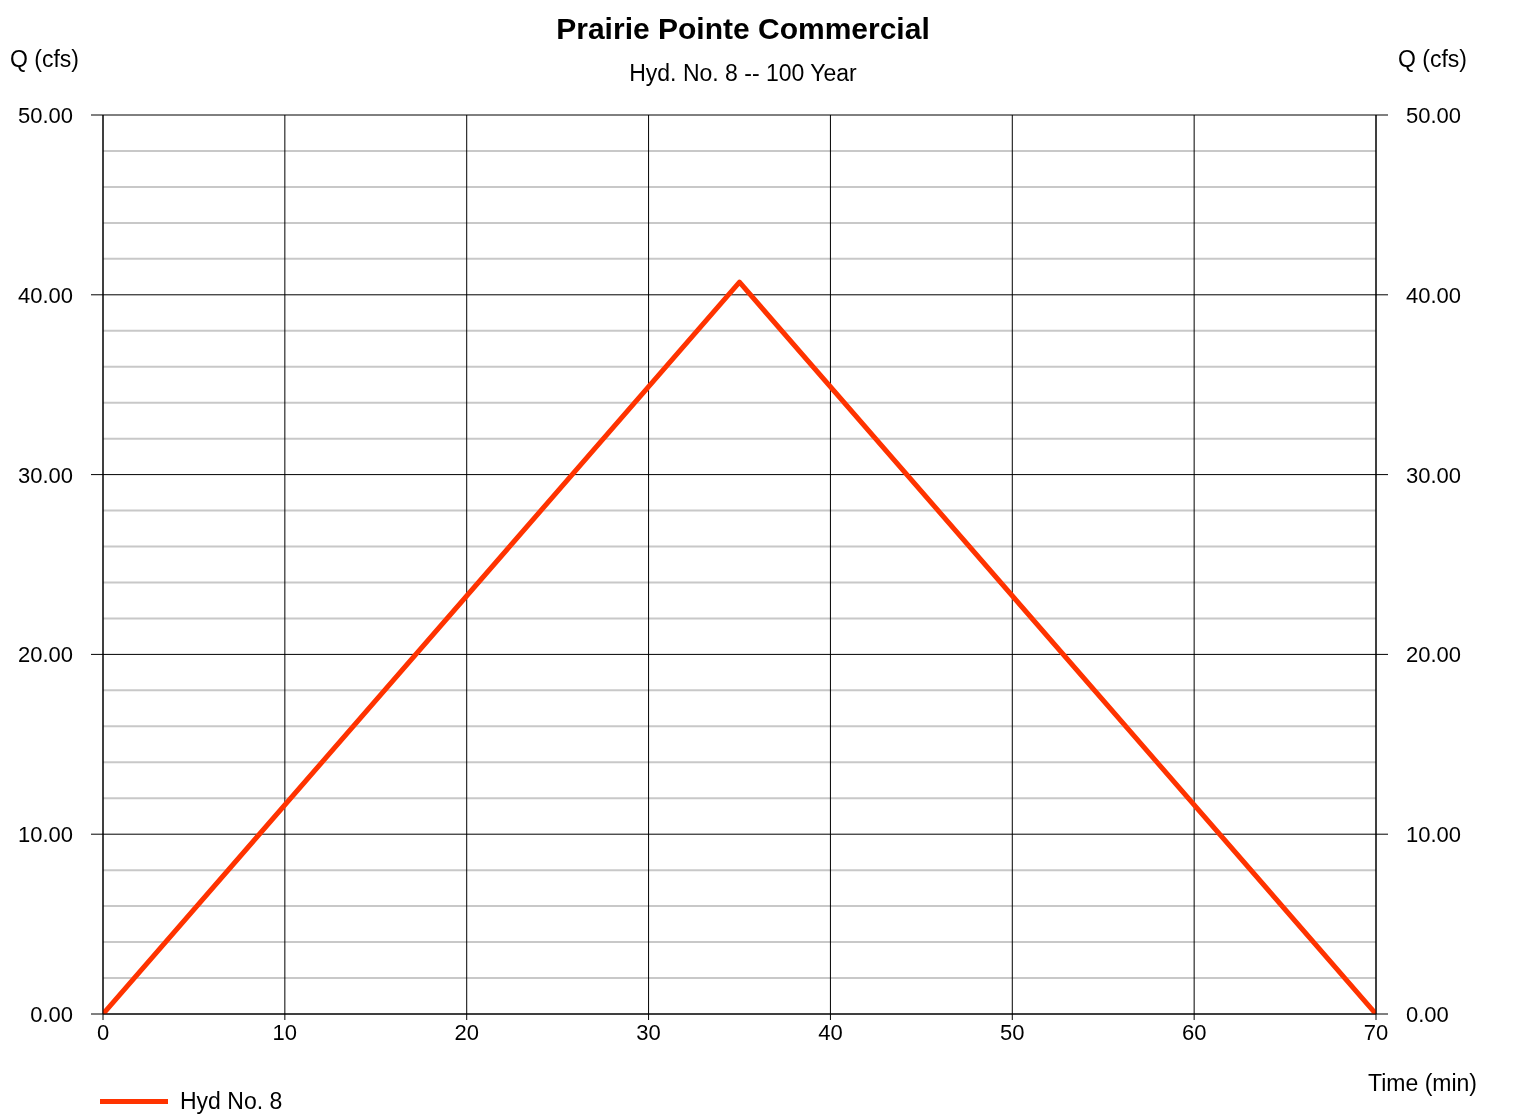  Describe the element at coordinates (45, 835) in the screenshot. I see `y-tick-label: 10.00` at that location.